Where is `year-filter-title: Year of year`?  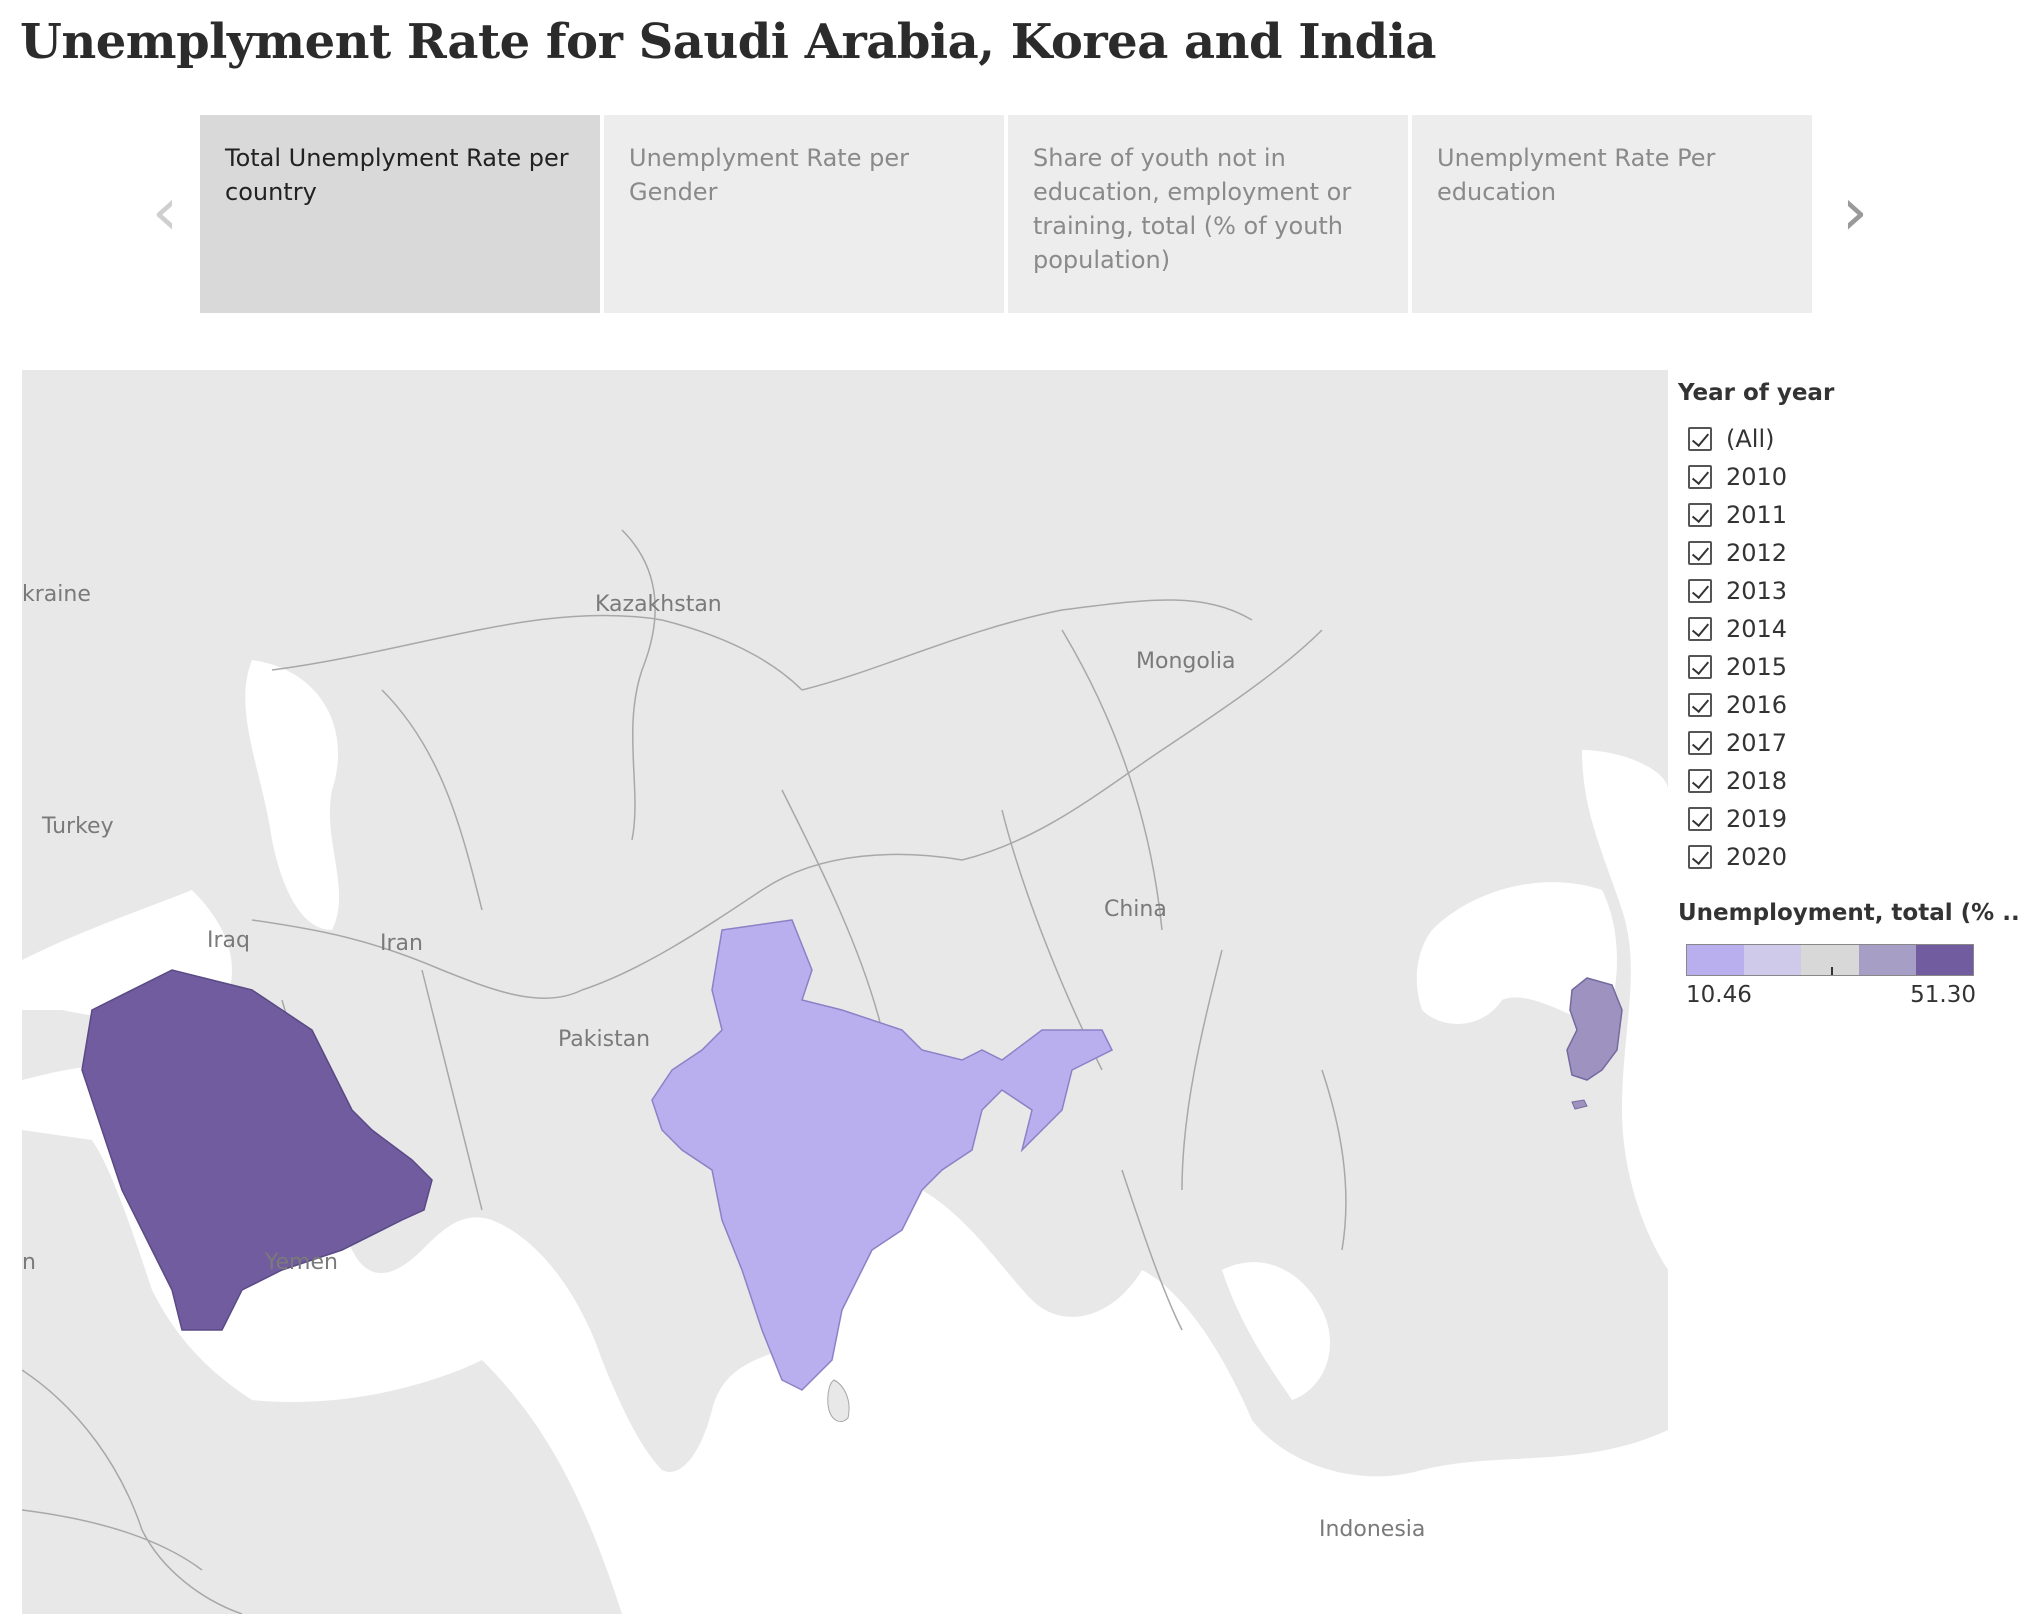
year-filter-title: Year of year is located at coordinates (1756, 393).